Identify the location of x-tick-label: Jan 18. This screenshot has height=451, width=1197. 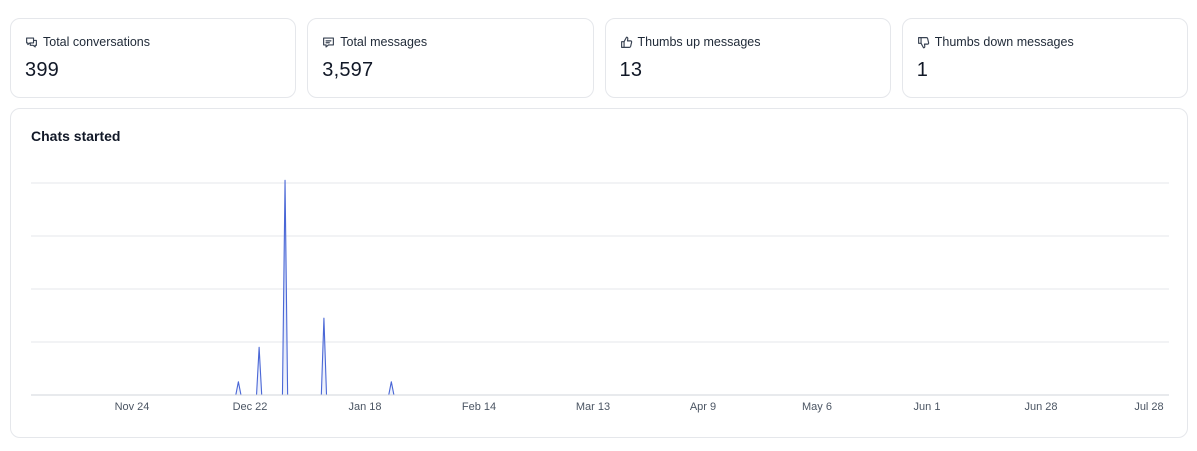
(364, 407).